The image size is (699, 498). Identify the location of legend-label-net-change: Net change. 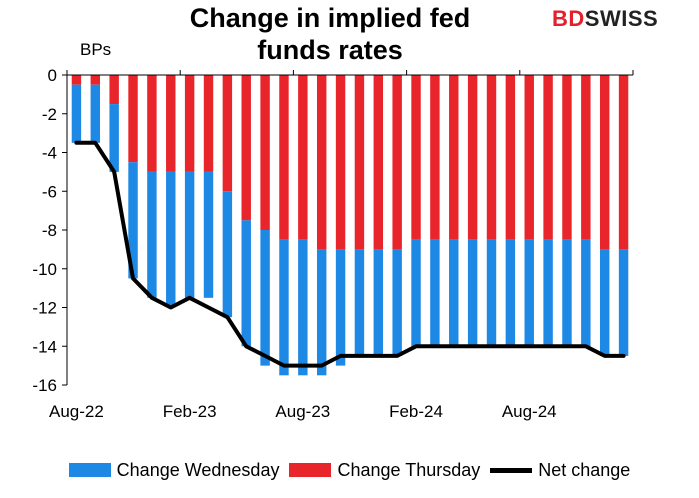
(584, 469).